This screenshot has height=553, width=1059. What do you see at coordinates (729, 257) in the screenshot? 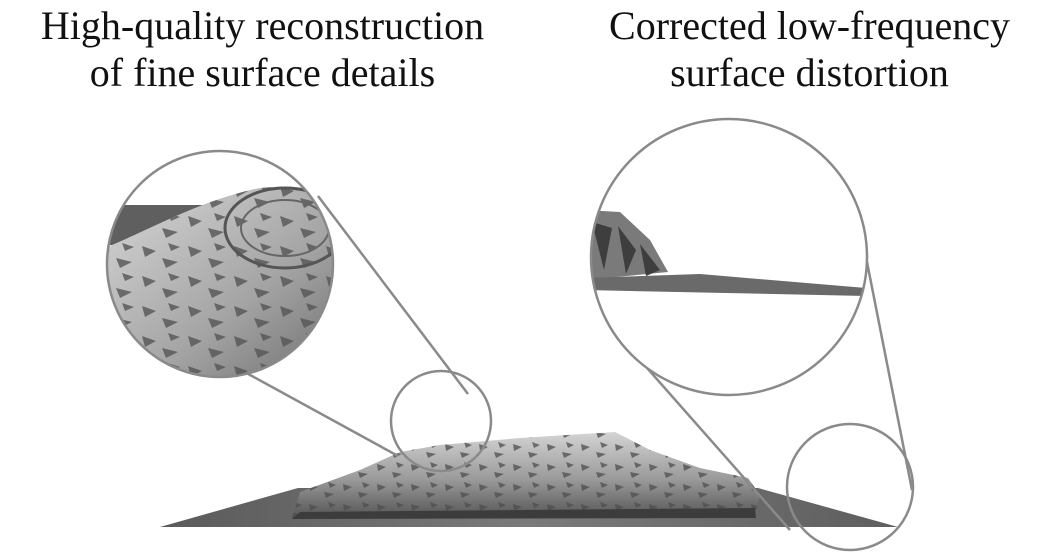
I see `zoom-inset-distortion` at bounding box center [729, 257].